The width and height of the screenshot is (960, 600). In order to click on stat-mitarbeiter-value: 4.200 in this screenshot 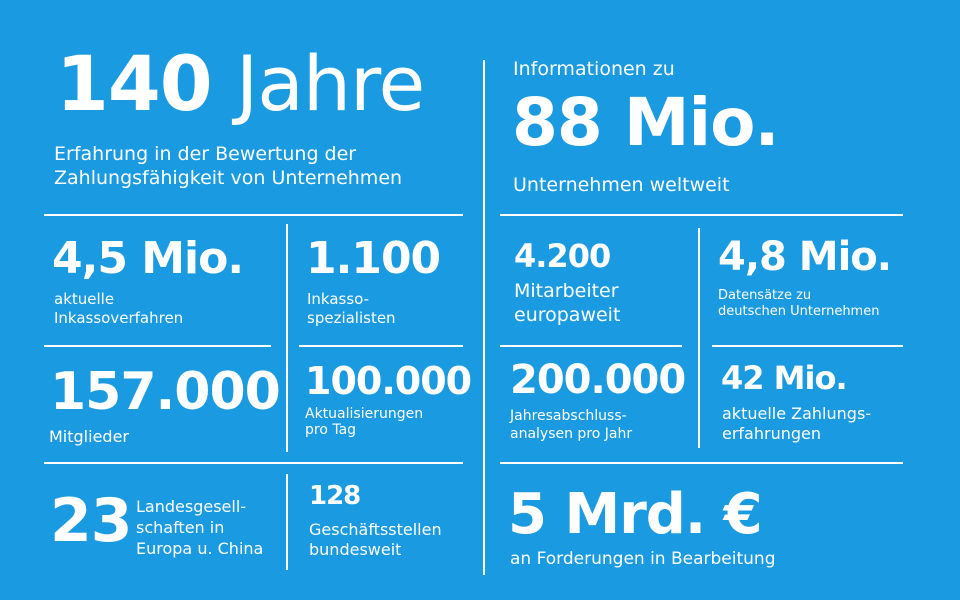, I will do `click(562, 256)`.